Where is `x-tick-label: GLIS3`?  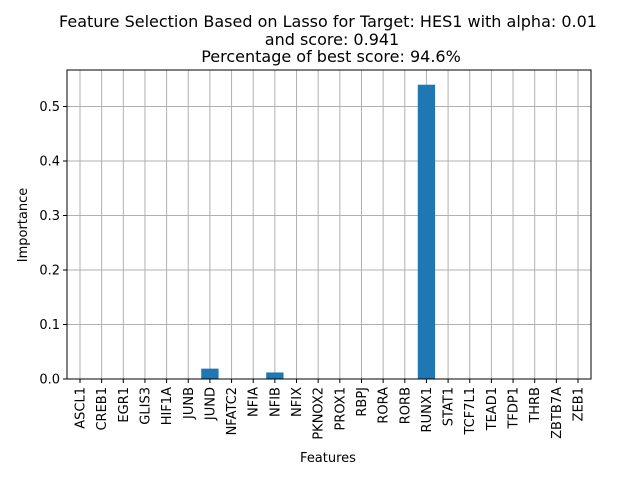
x-tick-label: GLIS3 is located at coordinates (145, 406).